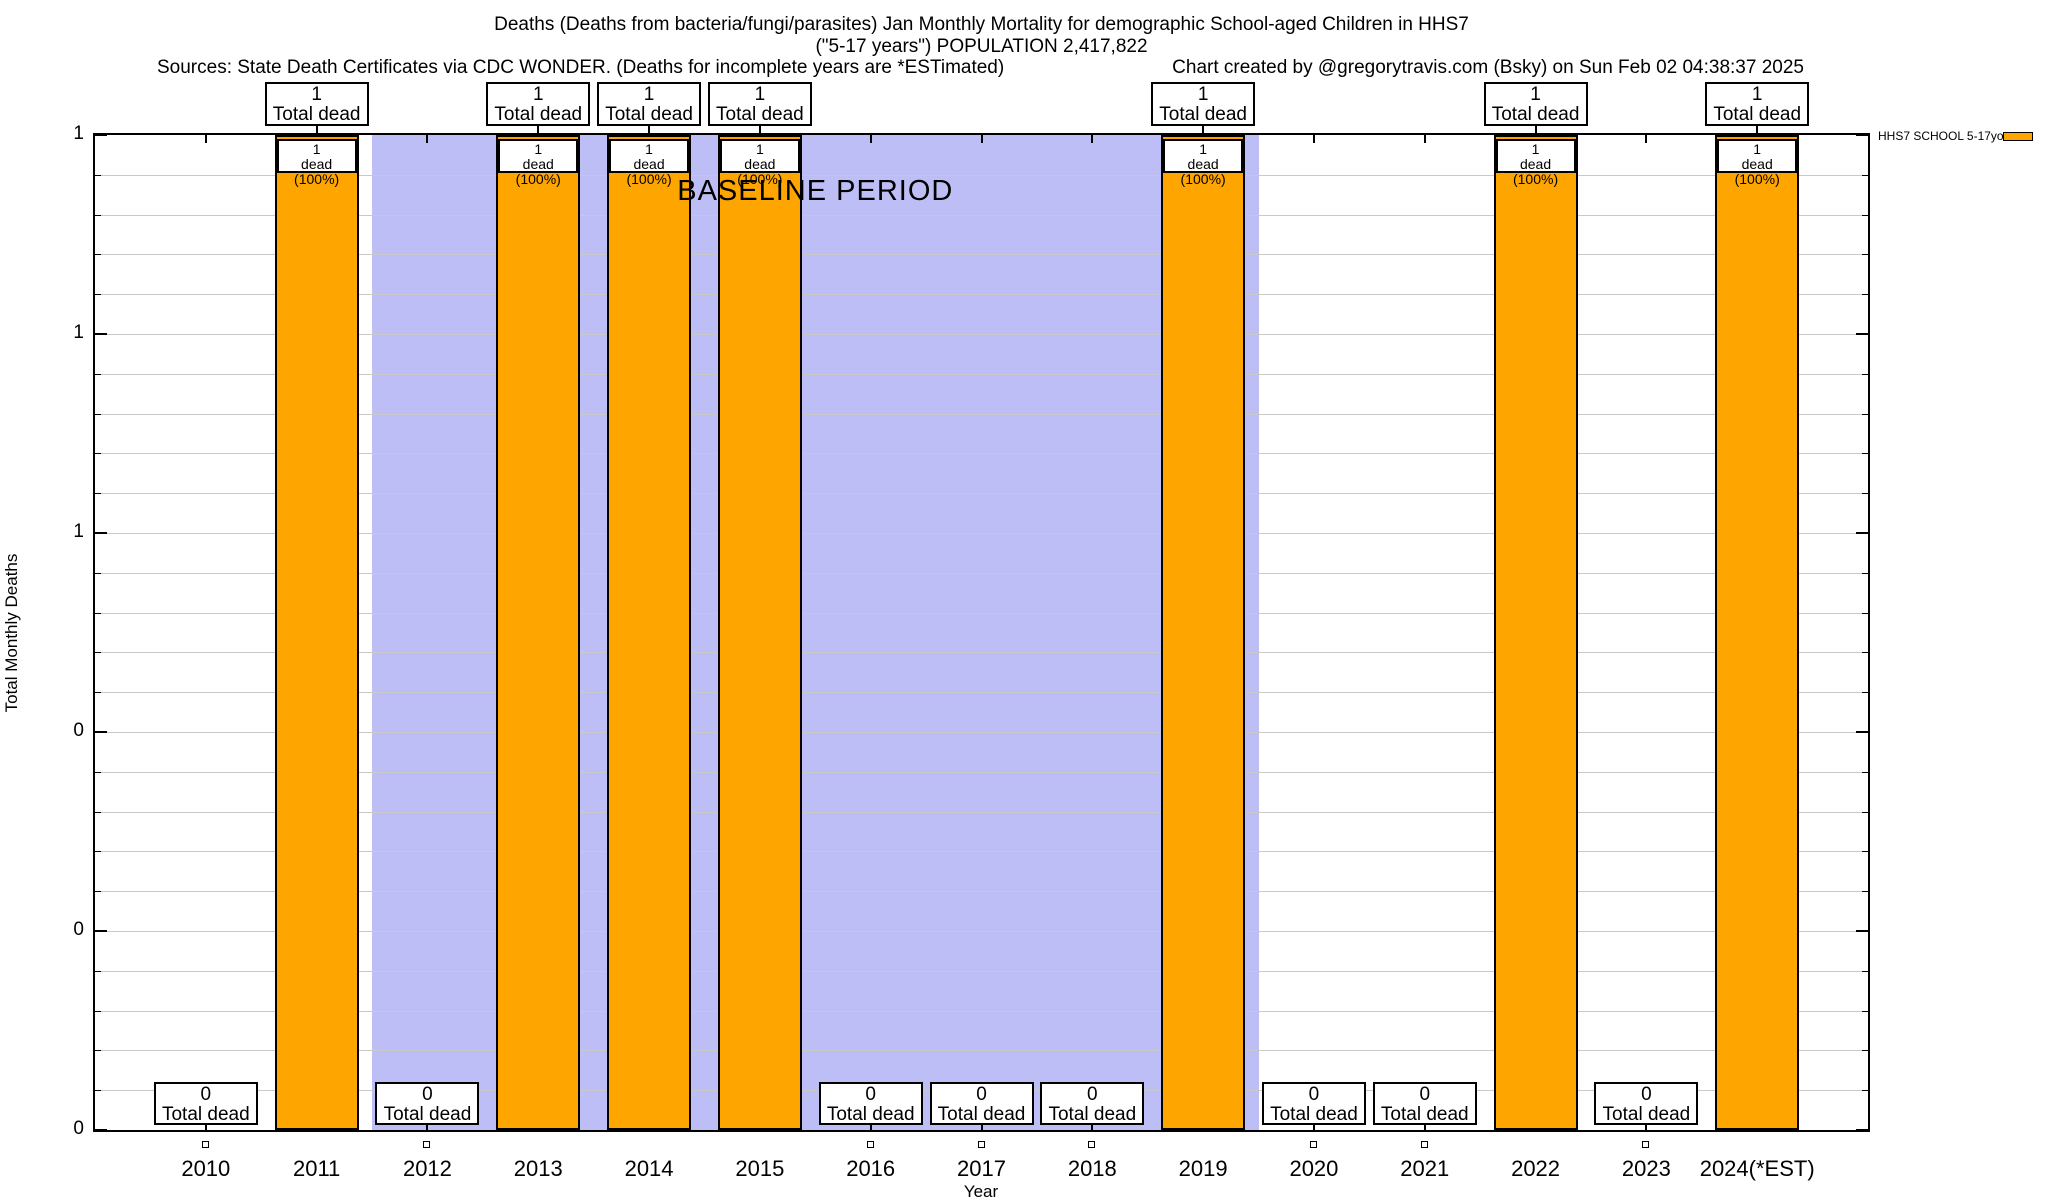 The width and height of the screenshot is (2048, 1200). What do you see at coordinates (1203, 104) in the screenshot?
I see `total-dead-box-2019: 1 Total dead` at bounding box center [1203, 104].